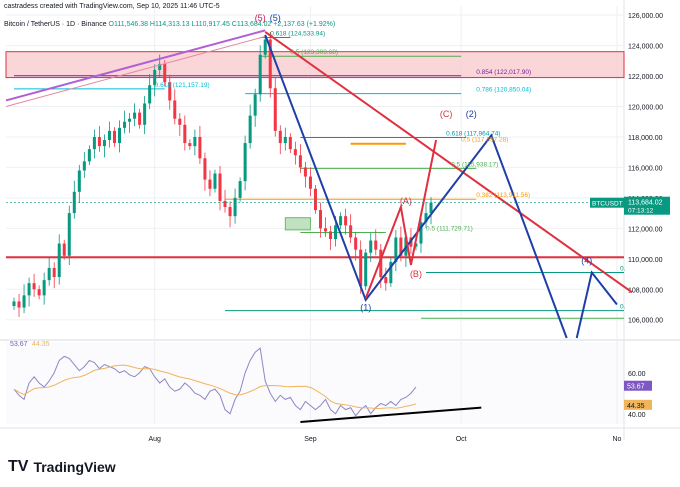 The width and height of the screenshot is (680, 487). Describe the element at coordinates (637, 415) in the screenshot. I see `rsi-tick-label: 40.00` at that location.